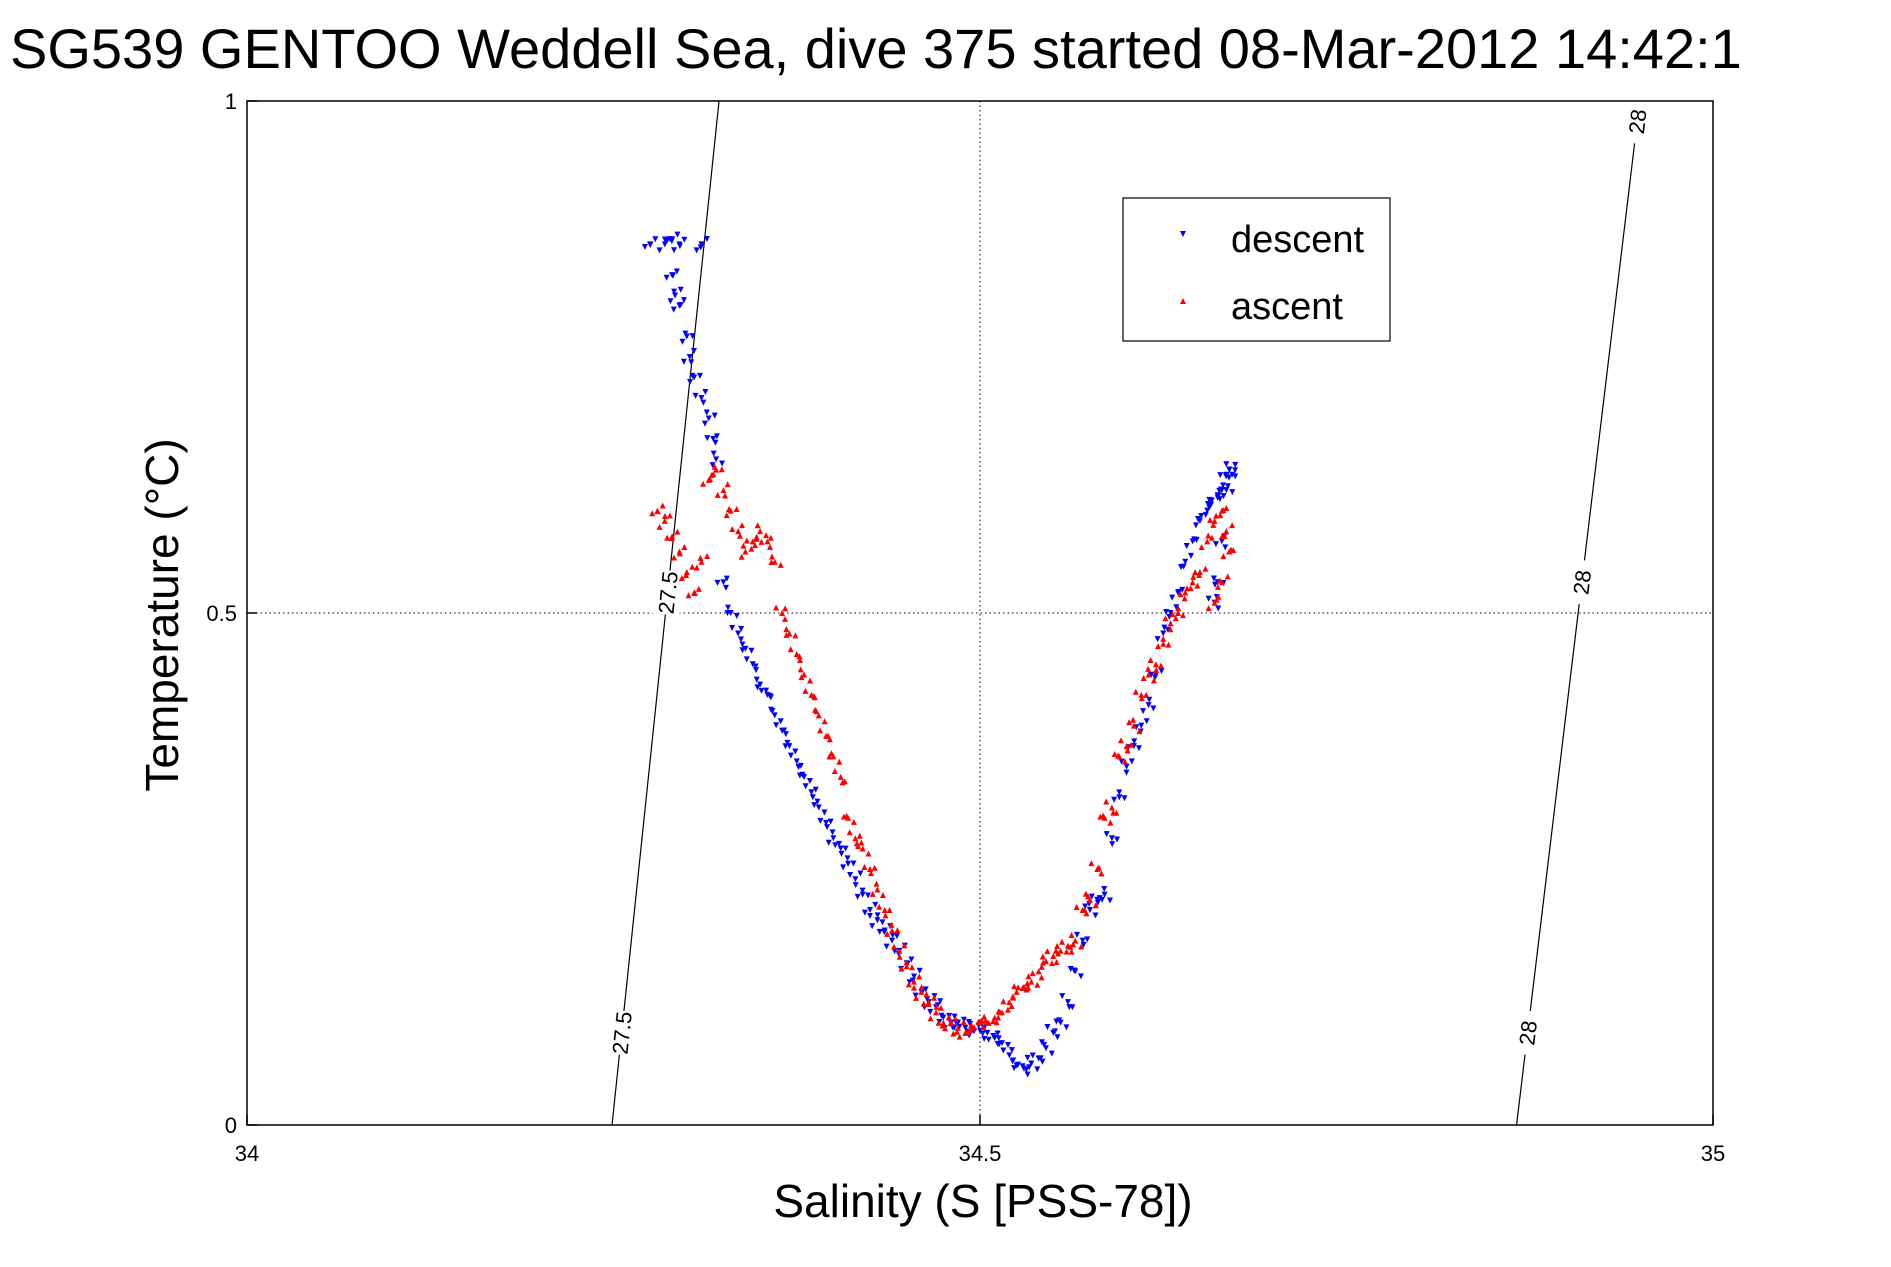 The width and height of the screenshot is (1891, 1267). Describe the element at coordinates (622, 1032) in the screenshot. I see `isopycnal-label: 27.5` at that location.